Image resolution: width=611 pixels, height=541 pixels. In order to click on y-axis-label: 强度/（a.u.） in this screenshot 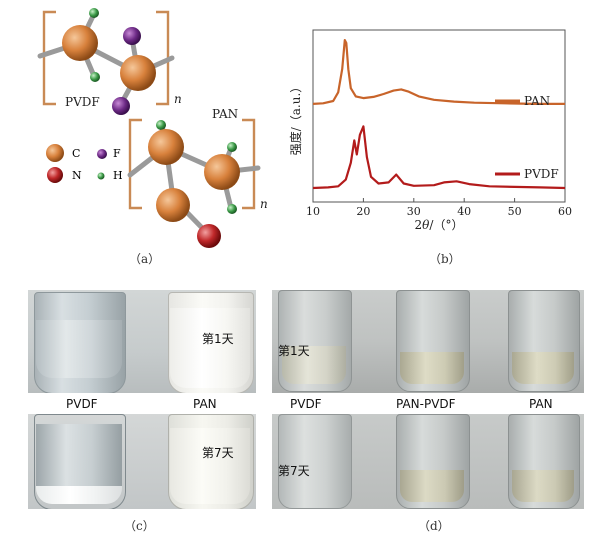, I will do `click(295, 118)`.